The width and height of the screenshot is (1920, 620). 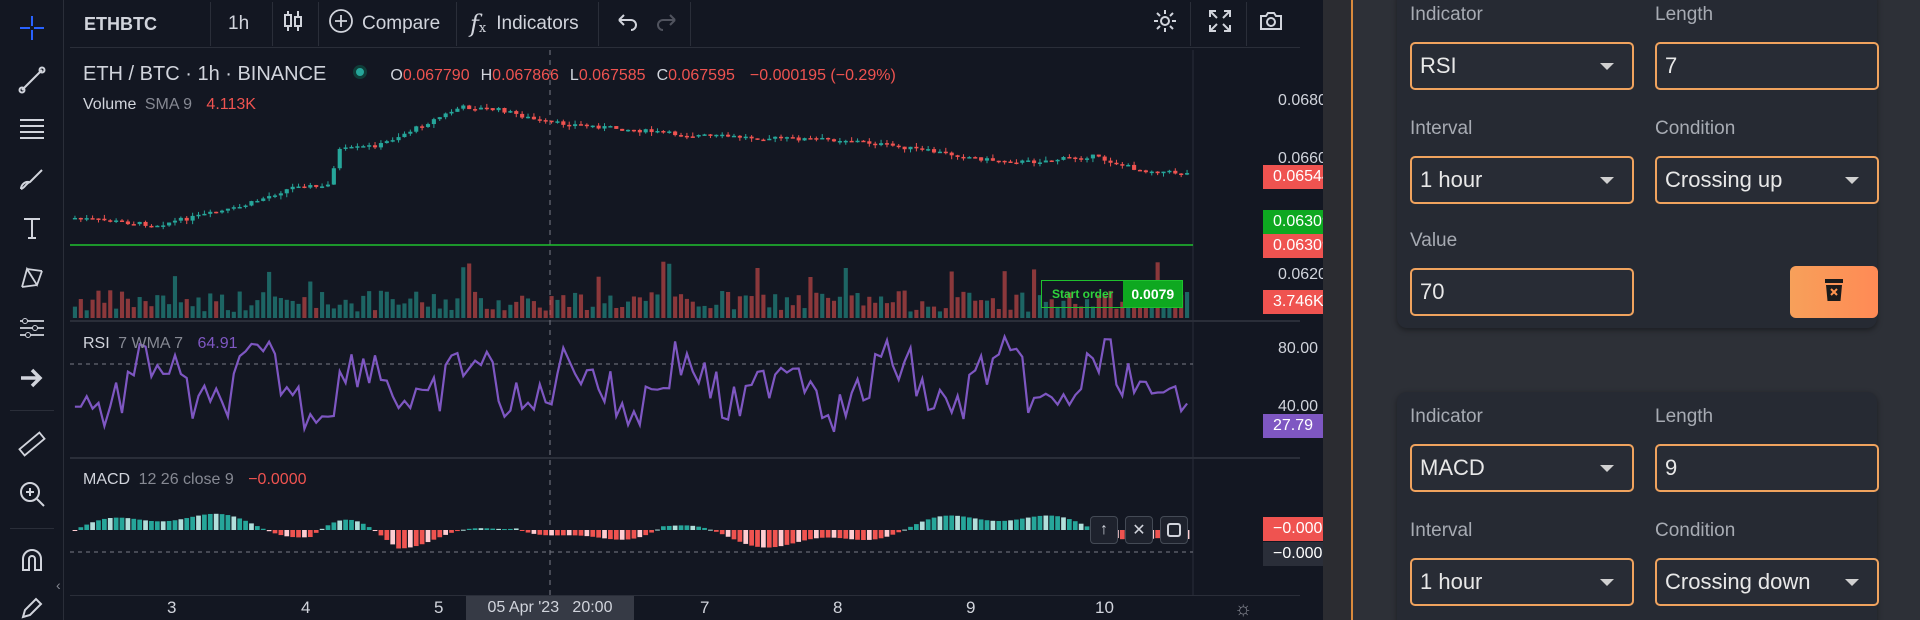 What do you see at coordinates (1767, 582) in the screenshot?
I see `condition-select: Crossing down` at bounding box center [1767, 582].